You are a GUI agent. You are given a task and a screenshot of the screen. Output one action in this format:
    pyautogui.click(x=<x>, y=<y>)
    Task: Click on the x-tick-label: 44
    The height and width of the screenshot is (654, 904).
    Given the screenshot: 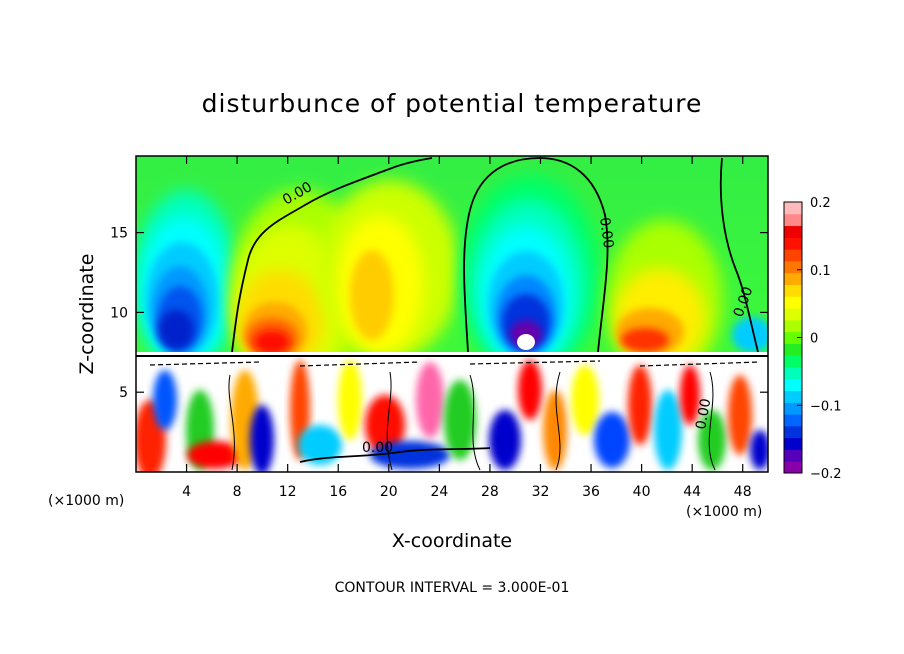 What is the action you would take?
    pyautogui.click(x=692, y=492)
    